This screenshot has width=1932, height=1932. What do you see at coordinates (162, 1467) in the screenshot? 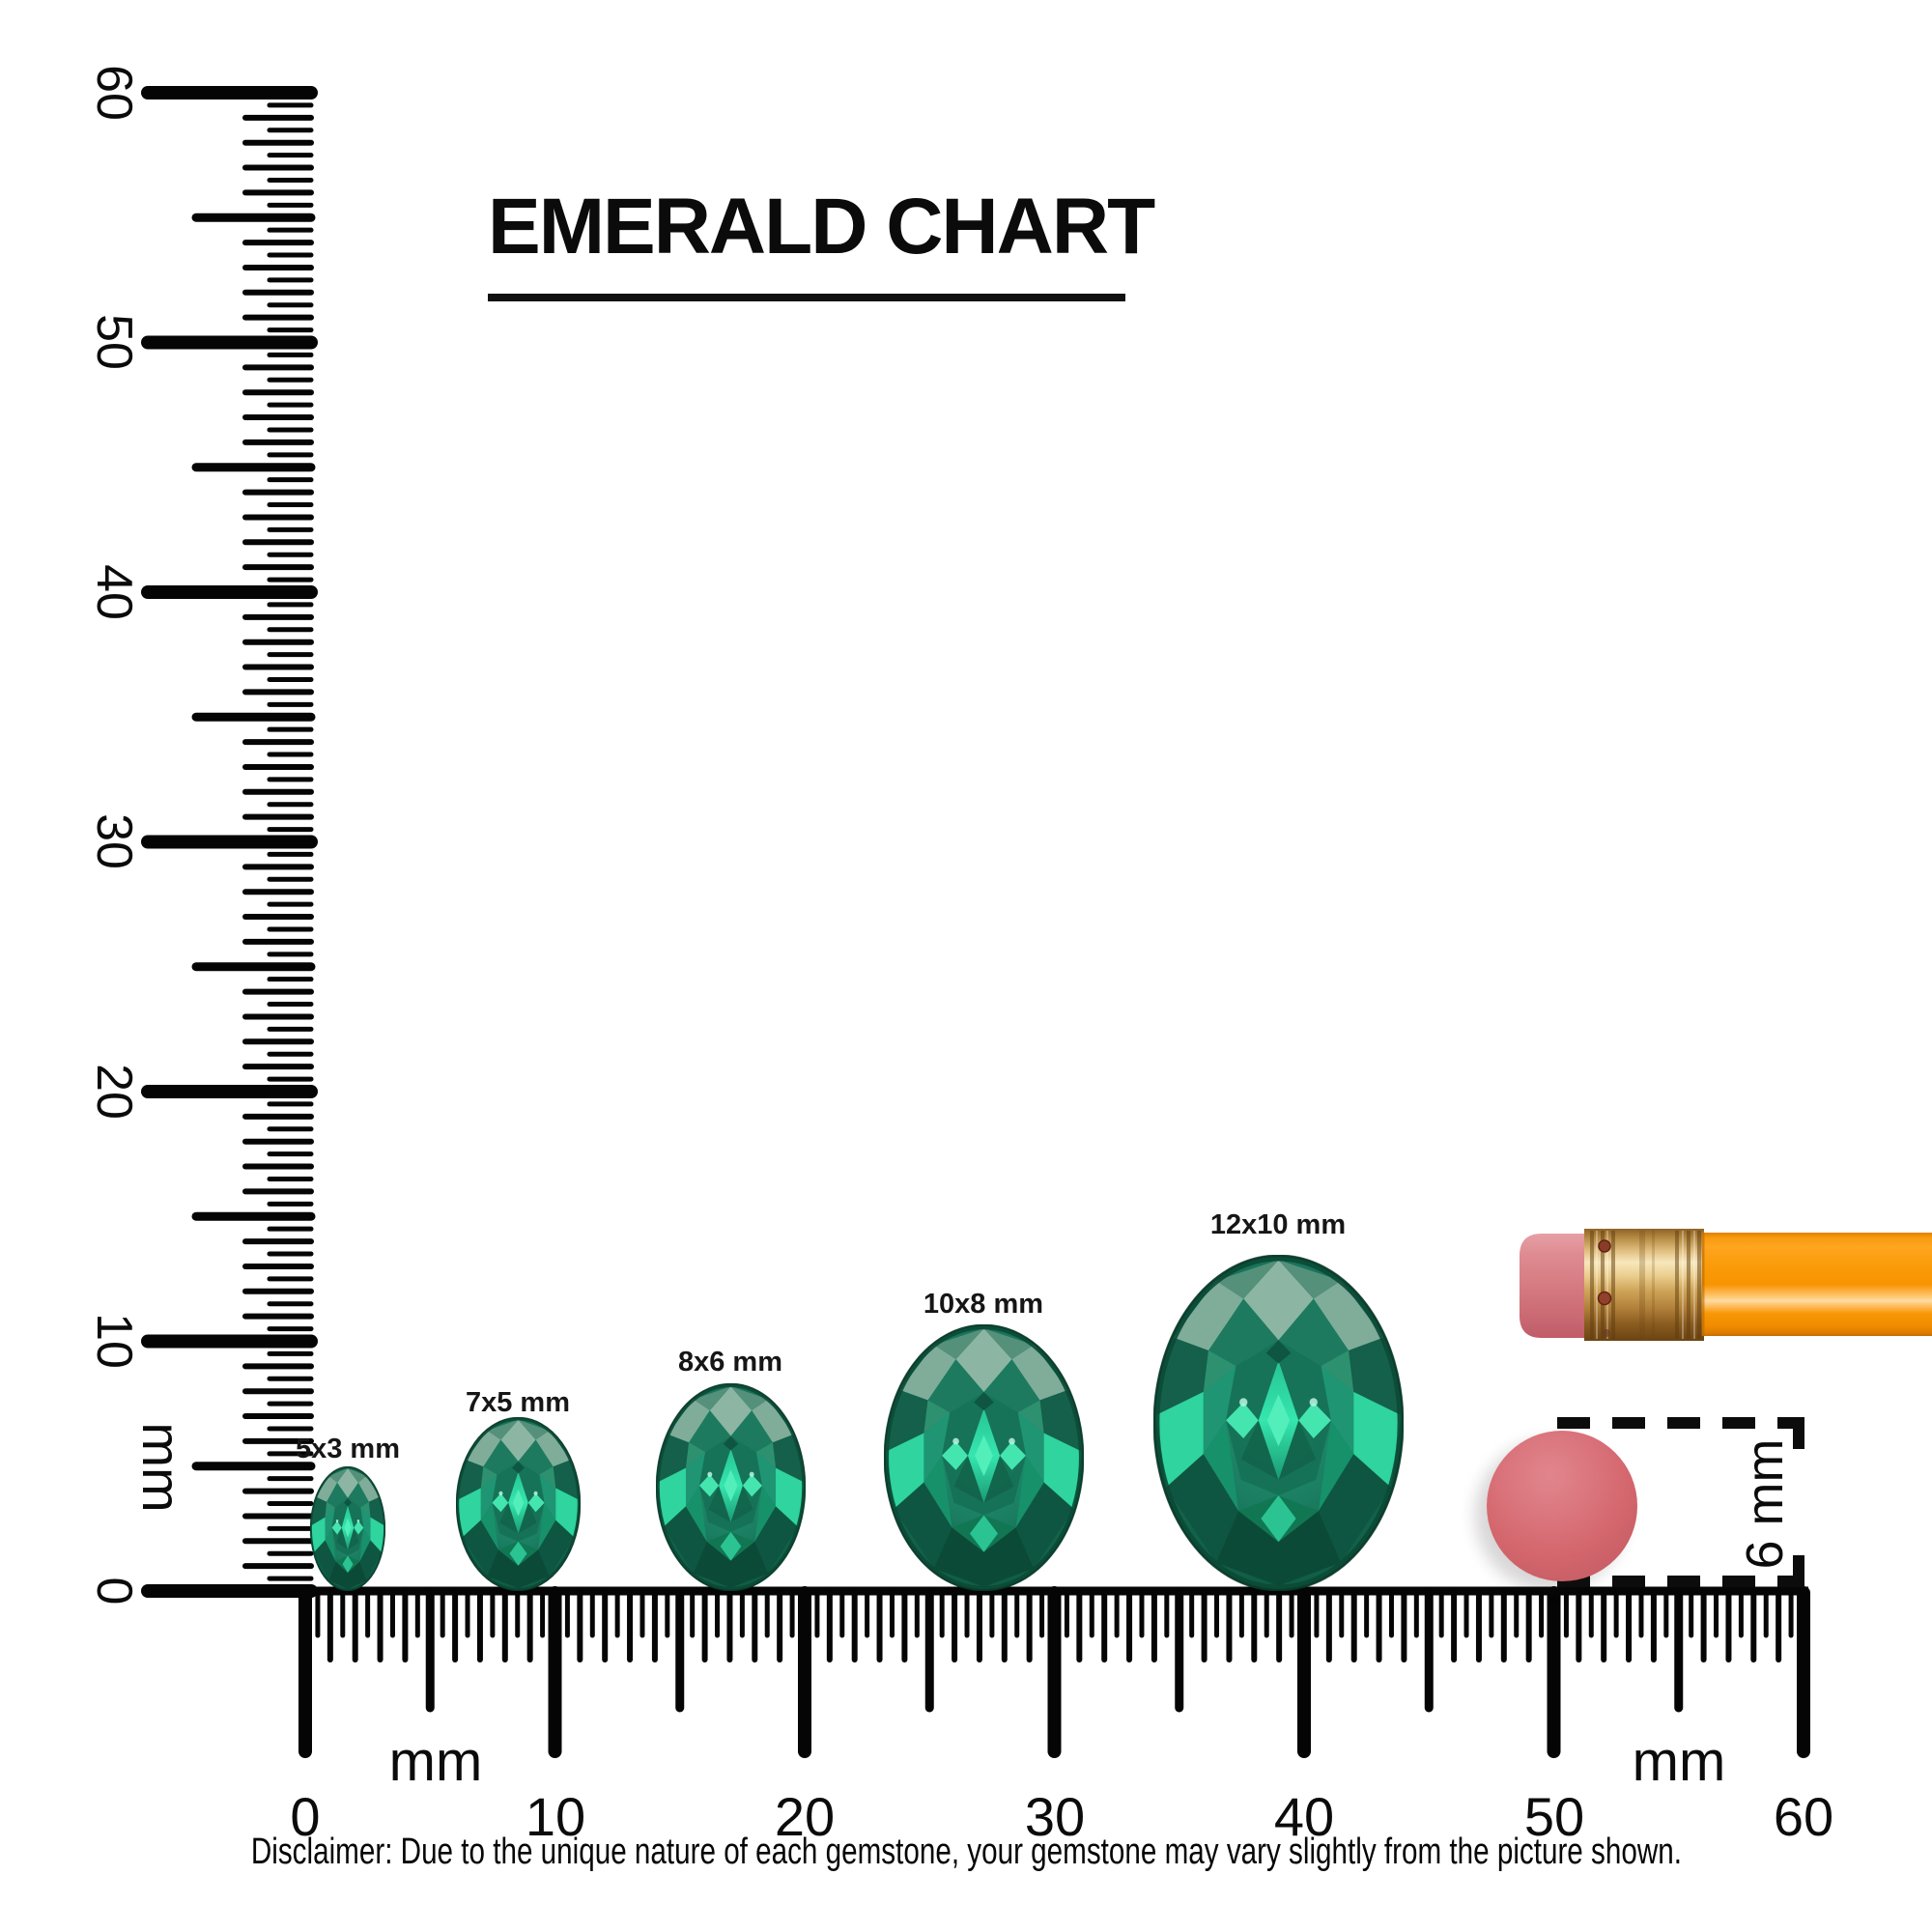
I see `vruler-unit-mm: mm` at bounding box center [162, 1467].